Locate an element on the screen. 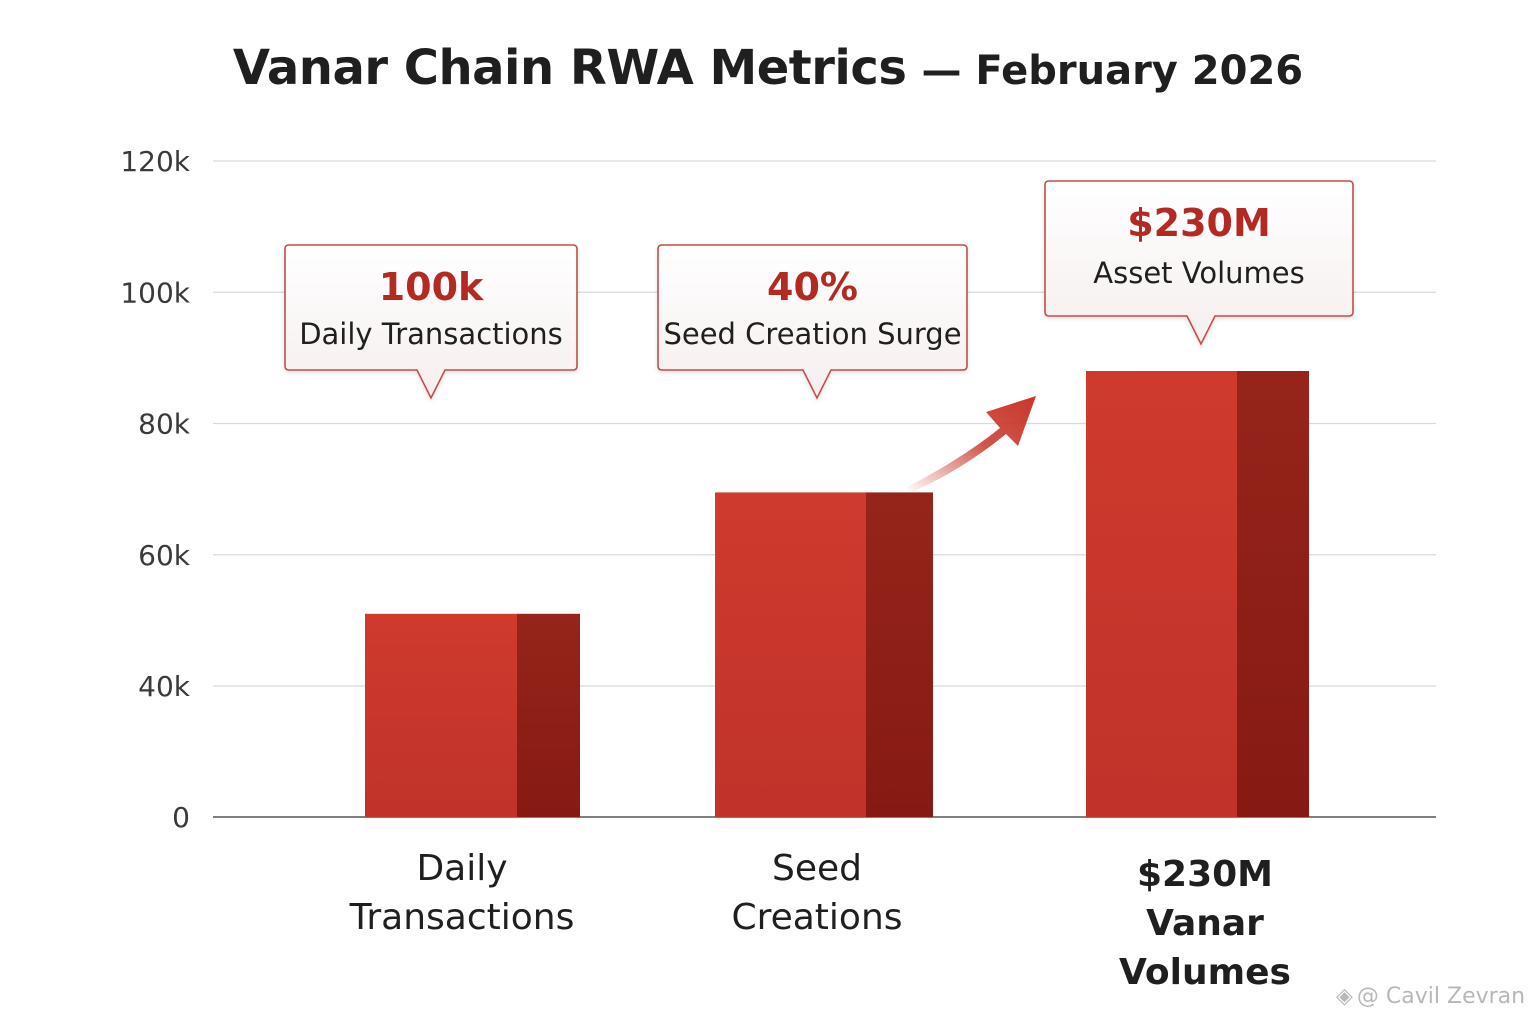 The height and width of the screenshot is (1024, 1536). y-tick-label: 40k is located at coordinates (164, 686).